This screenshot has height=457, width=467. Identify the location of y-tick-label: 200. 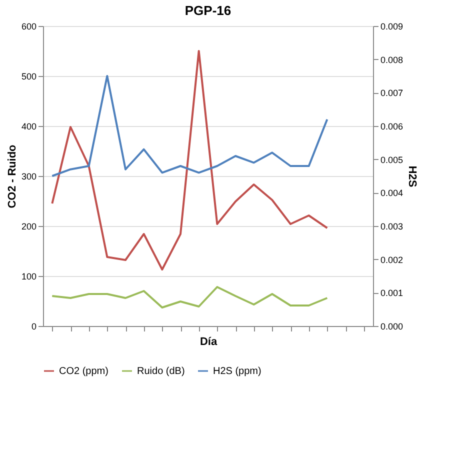
(28, 227).